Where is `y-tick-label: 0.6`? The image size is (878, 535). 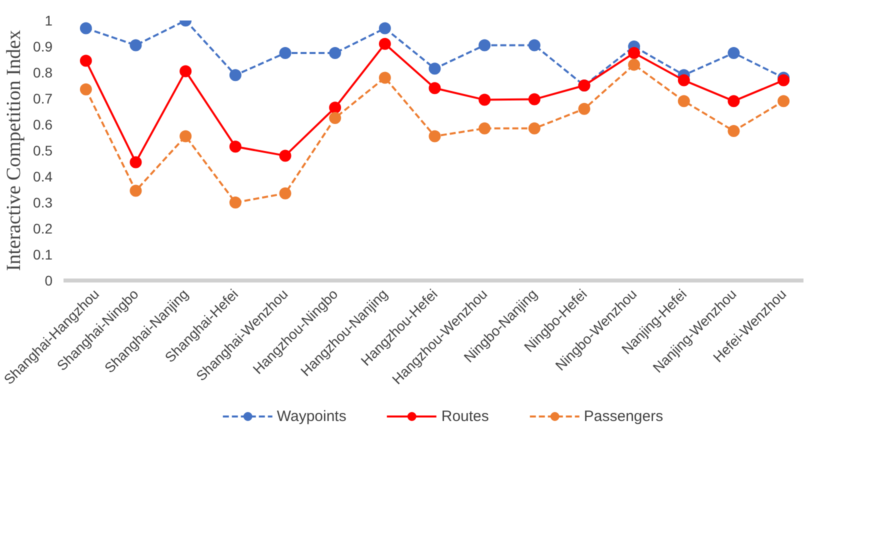 y-tick-label: 0.6 is located at coordinates (43, 124).